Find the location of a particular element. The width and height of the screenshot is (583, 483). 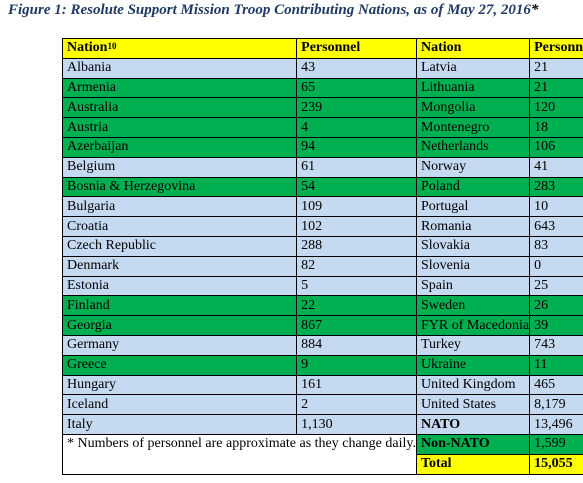

personnel-cell: 120 is located at coordinates (556, 108).